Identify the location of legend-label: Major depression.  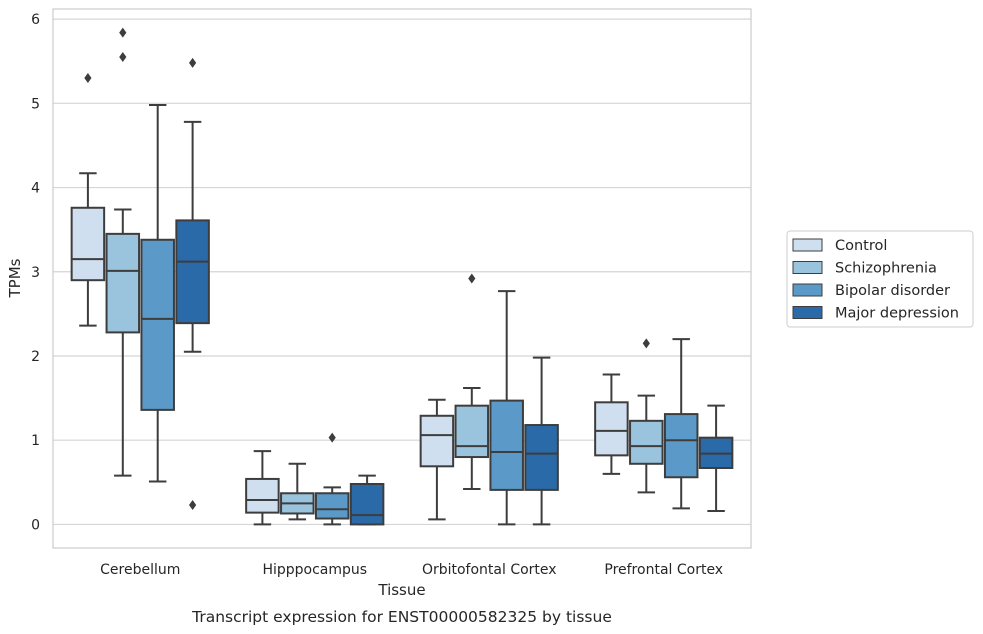
(897, 314).